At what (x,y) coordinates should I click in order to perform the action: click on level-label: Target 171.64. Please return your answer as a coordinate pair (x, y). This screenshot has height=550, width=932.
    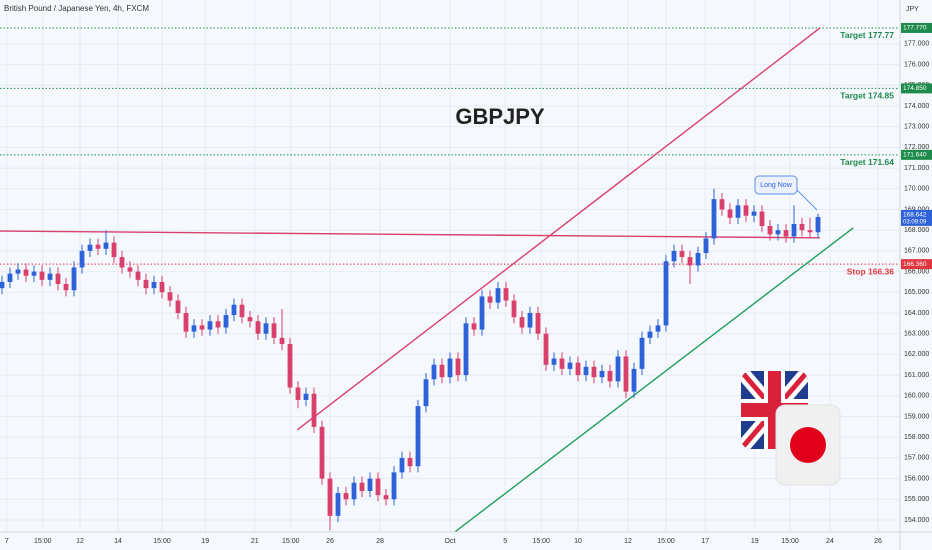
    Looking at the image, I should click on (867, 162).